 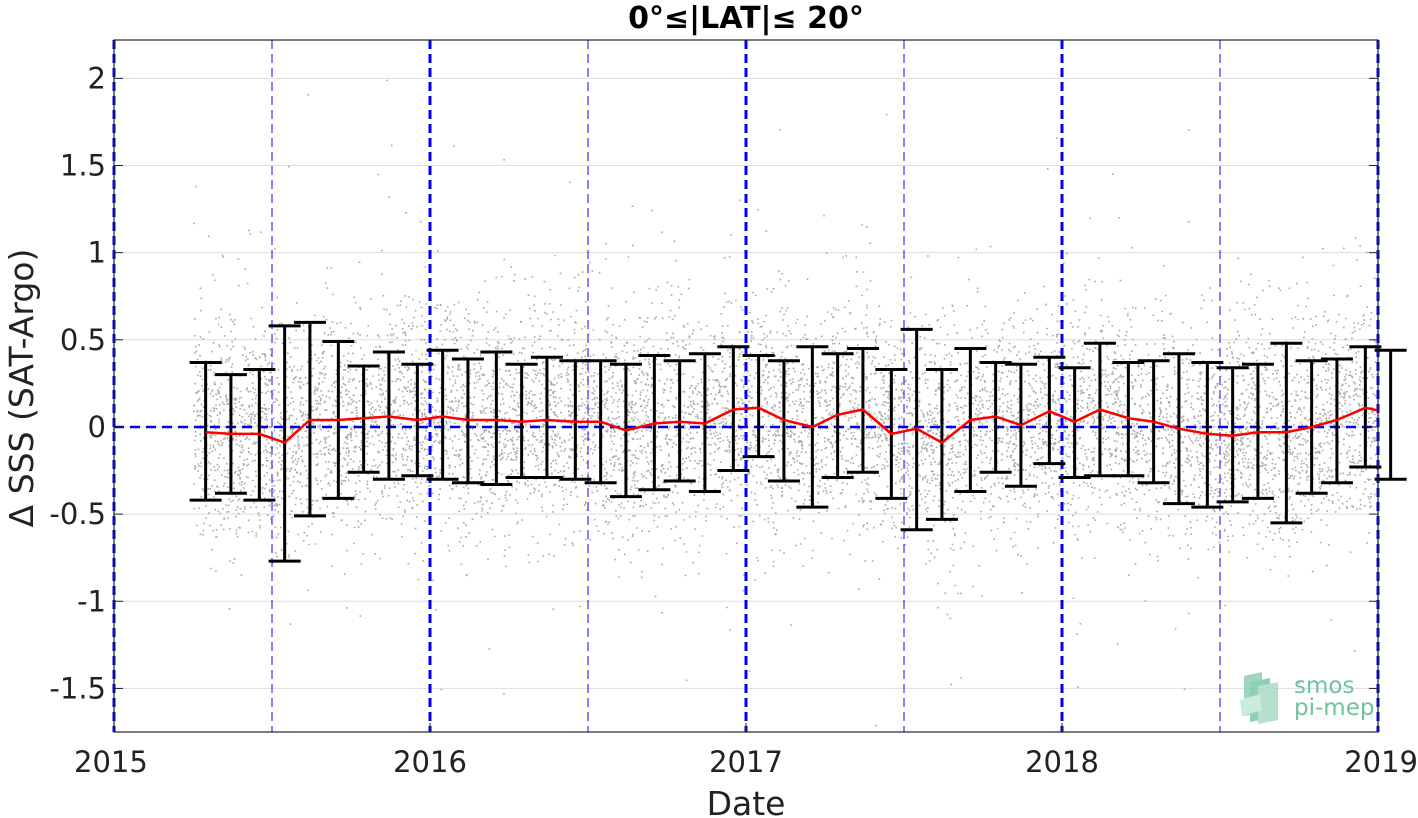 I want to click on mean-line, so click(x=791, y=425).